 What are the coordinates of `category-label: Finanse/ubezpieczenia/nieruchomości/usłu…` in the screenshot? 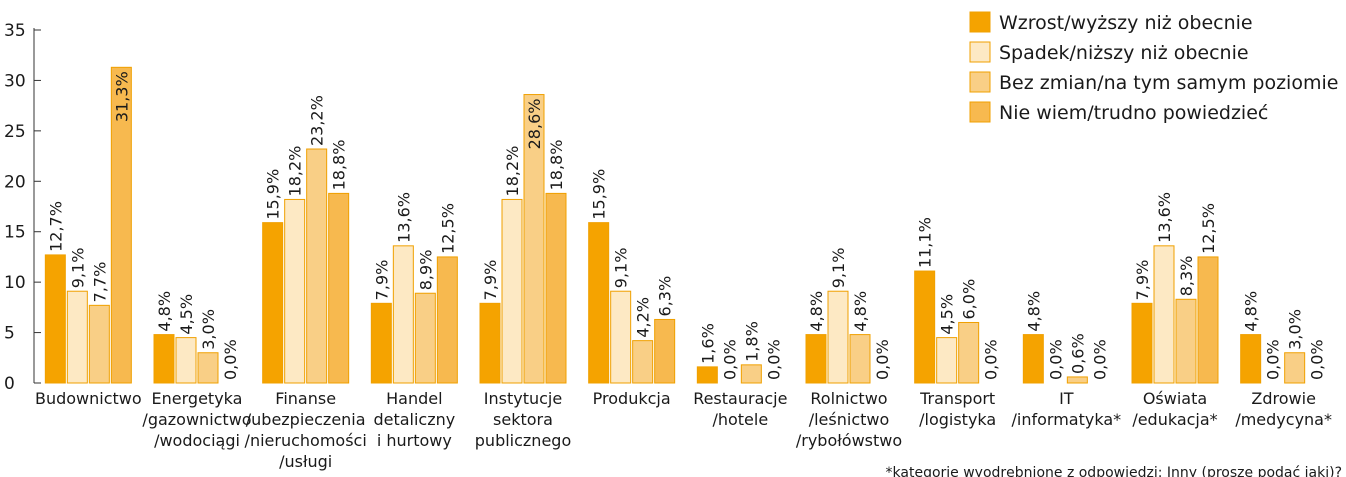 It's located at (306, 430).